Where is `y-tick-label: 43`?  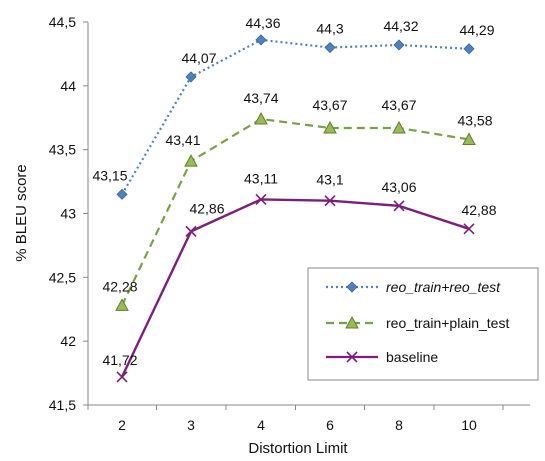
y-tick-label: 43 is located at coordinates (68, 214).